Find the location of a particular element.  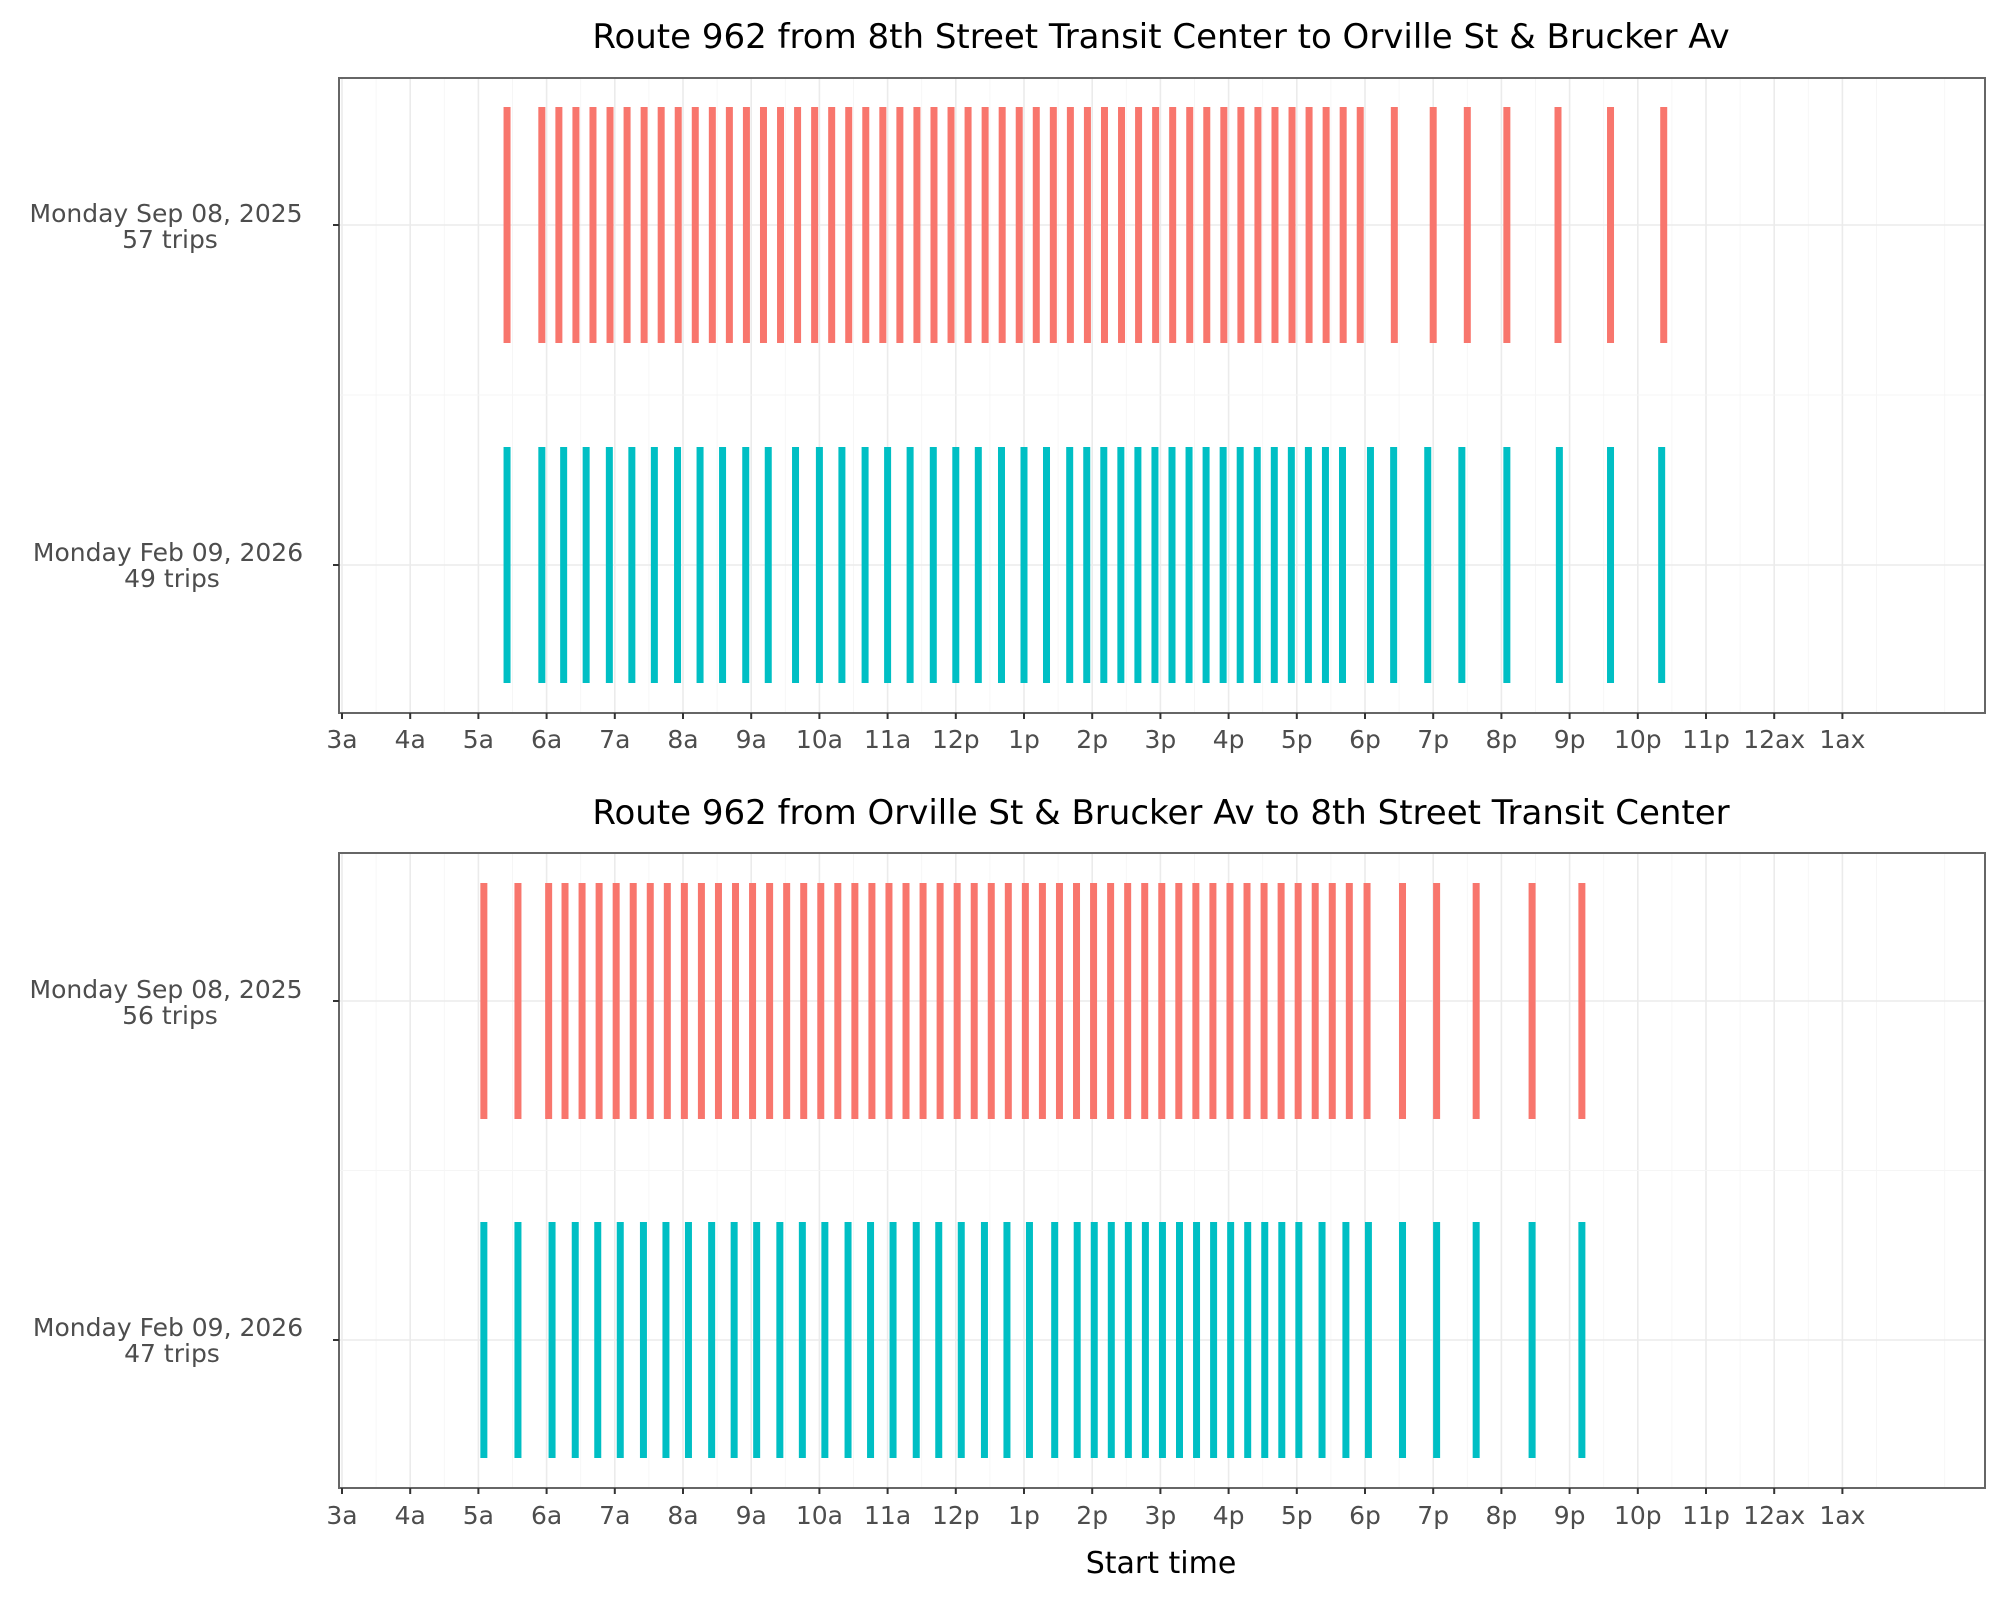

x-tick-label: 4p is located at coordinates (1229, 739).